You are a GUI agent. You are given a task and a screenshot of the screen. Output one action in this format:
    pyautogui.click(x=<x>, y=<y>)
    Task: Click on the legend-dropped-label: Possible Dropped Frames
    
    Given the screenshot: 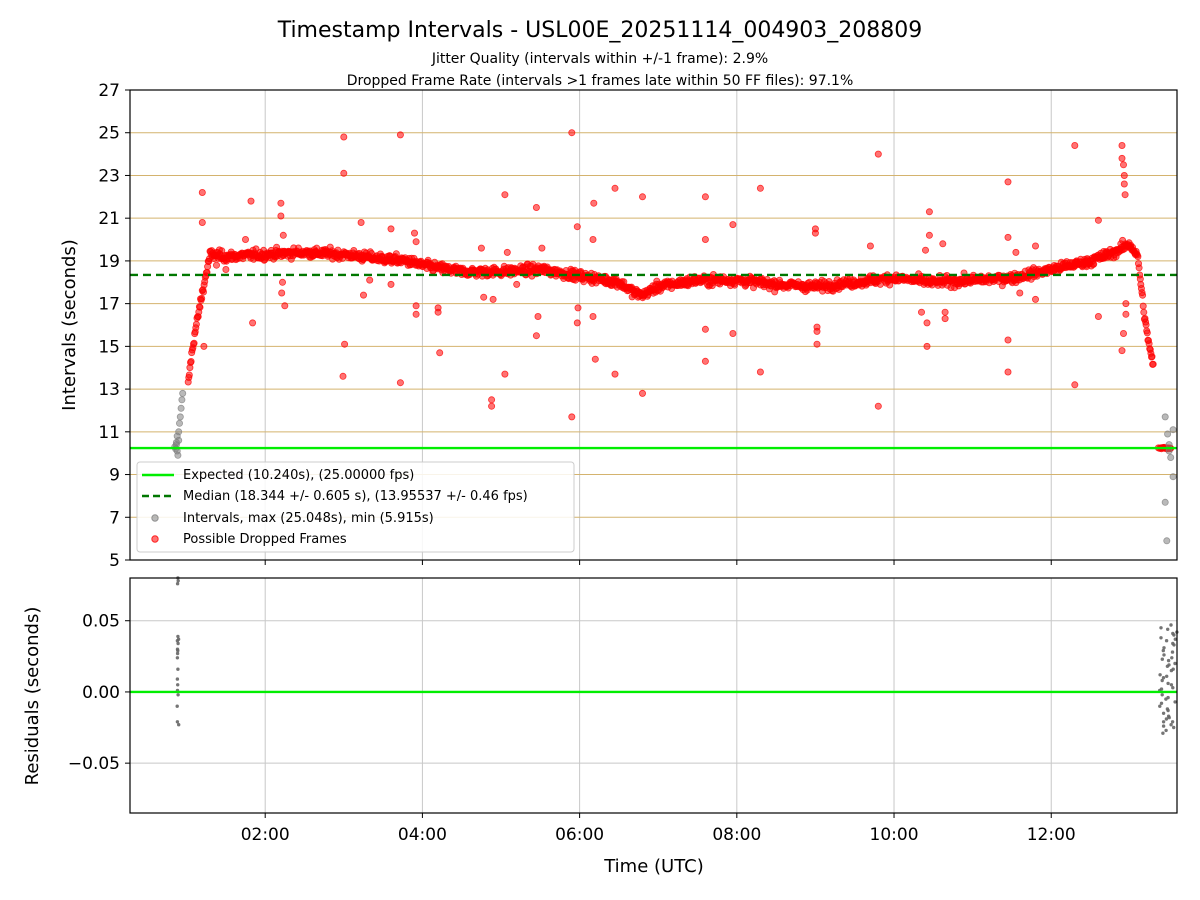 What is the action you would take?
    pyautogui.click(x=265, y=539)
    